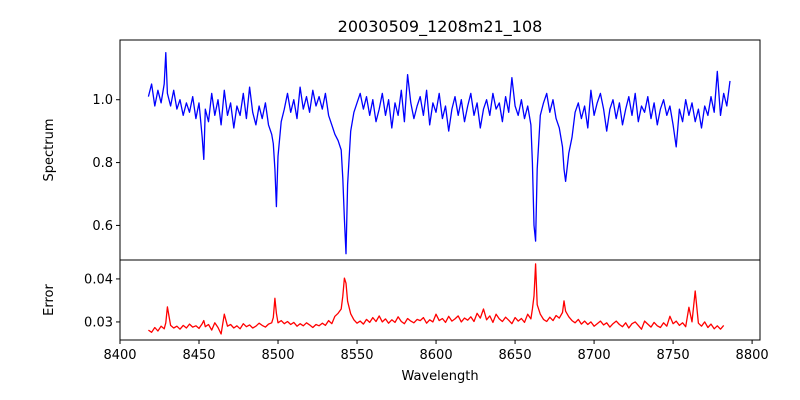 Image resolution: width=800 pixels, height=400 pixels. I want to click on x-tick-label: 8550, so click(356, 355).